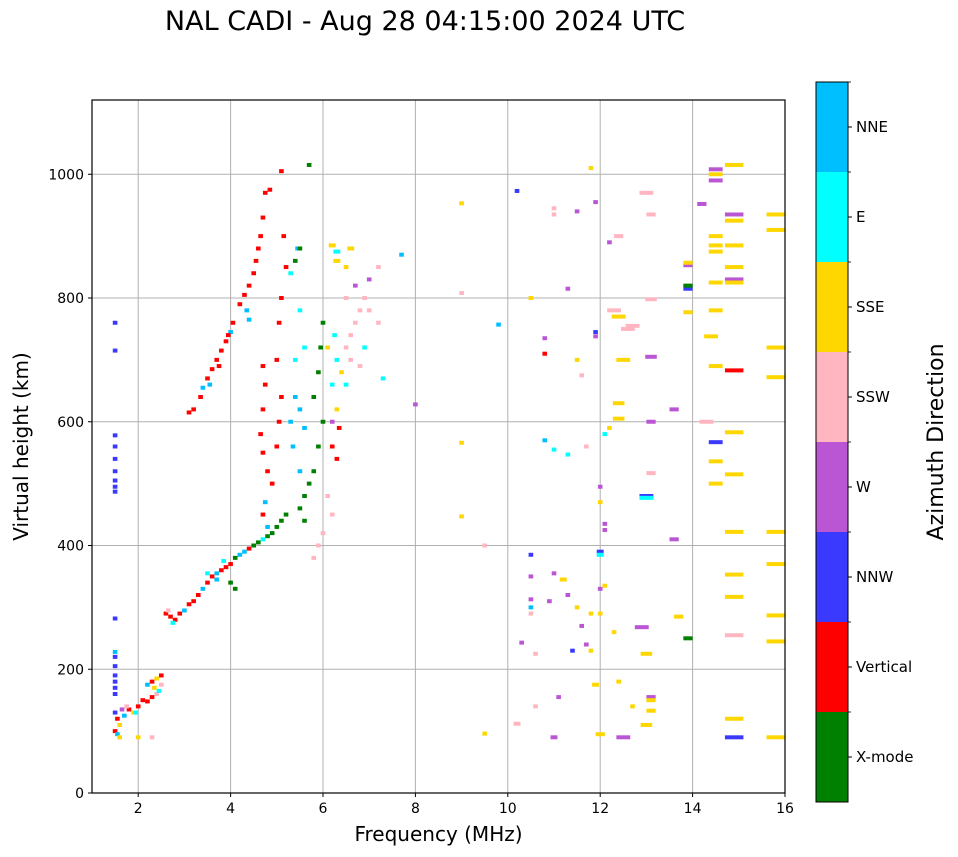  I want to click on chart-title: NAL CADI - Aug 28 04:15:00 2024 UTC, so click(425, 21).